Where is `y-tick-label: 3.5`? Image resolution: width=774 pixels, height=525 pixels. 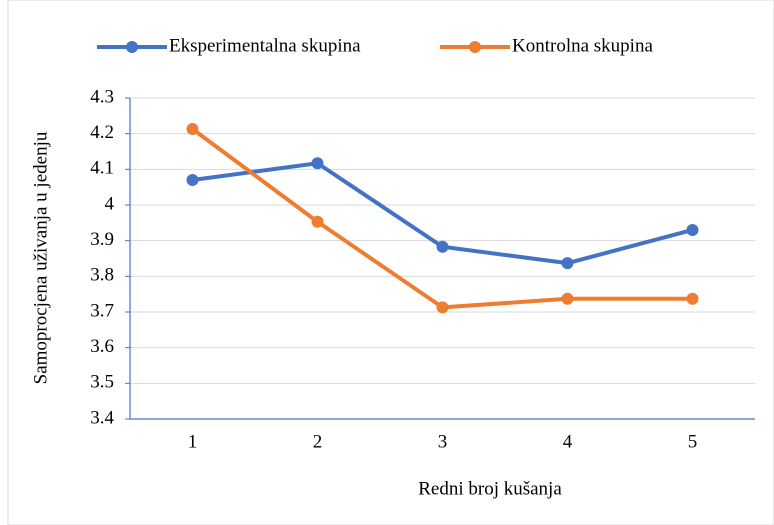 y-tick-label: 3.5 is located at coordinates (102, 382).